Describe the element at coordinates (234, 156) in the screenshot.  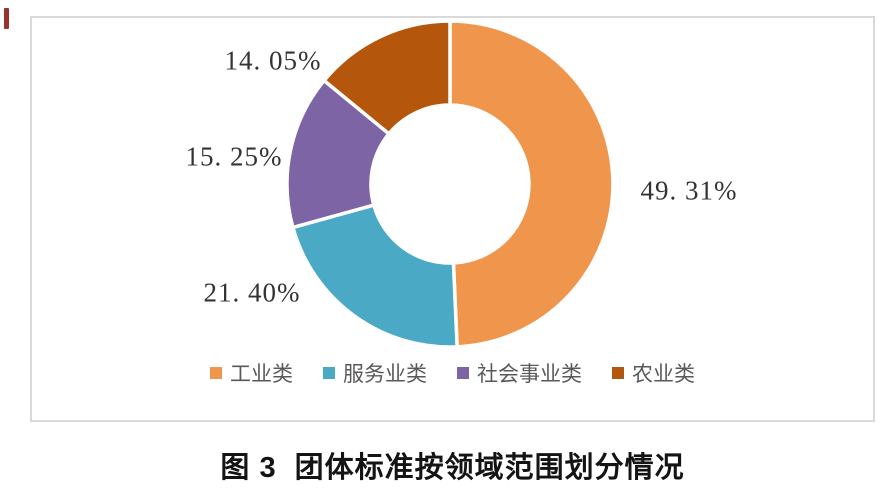
I see `slice-label-social: 15. 25%` at that location.